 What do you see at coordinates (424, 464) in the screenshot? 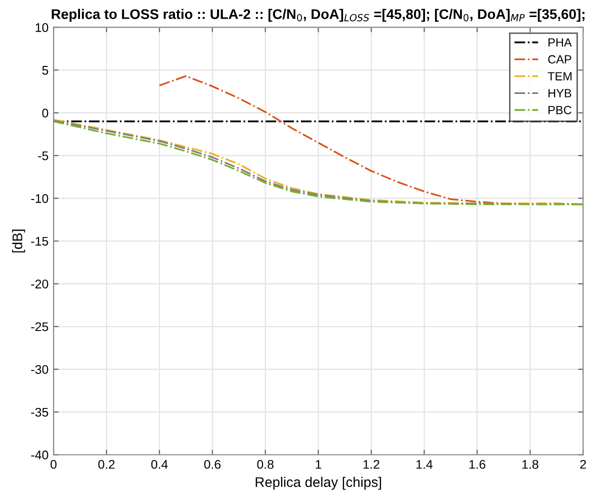
I see `x-tick-label: 1.4` at bounding box center [424, 464].